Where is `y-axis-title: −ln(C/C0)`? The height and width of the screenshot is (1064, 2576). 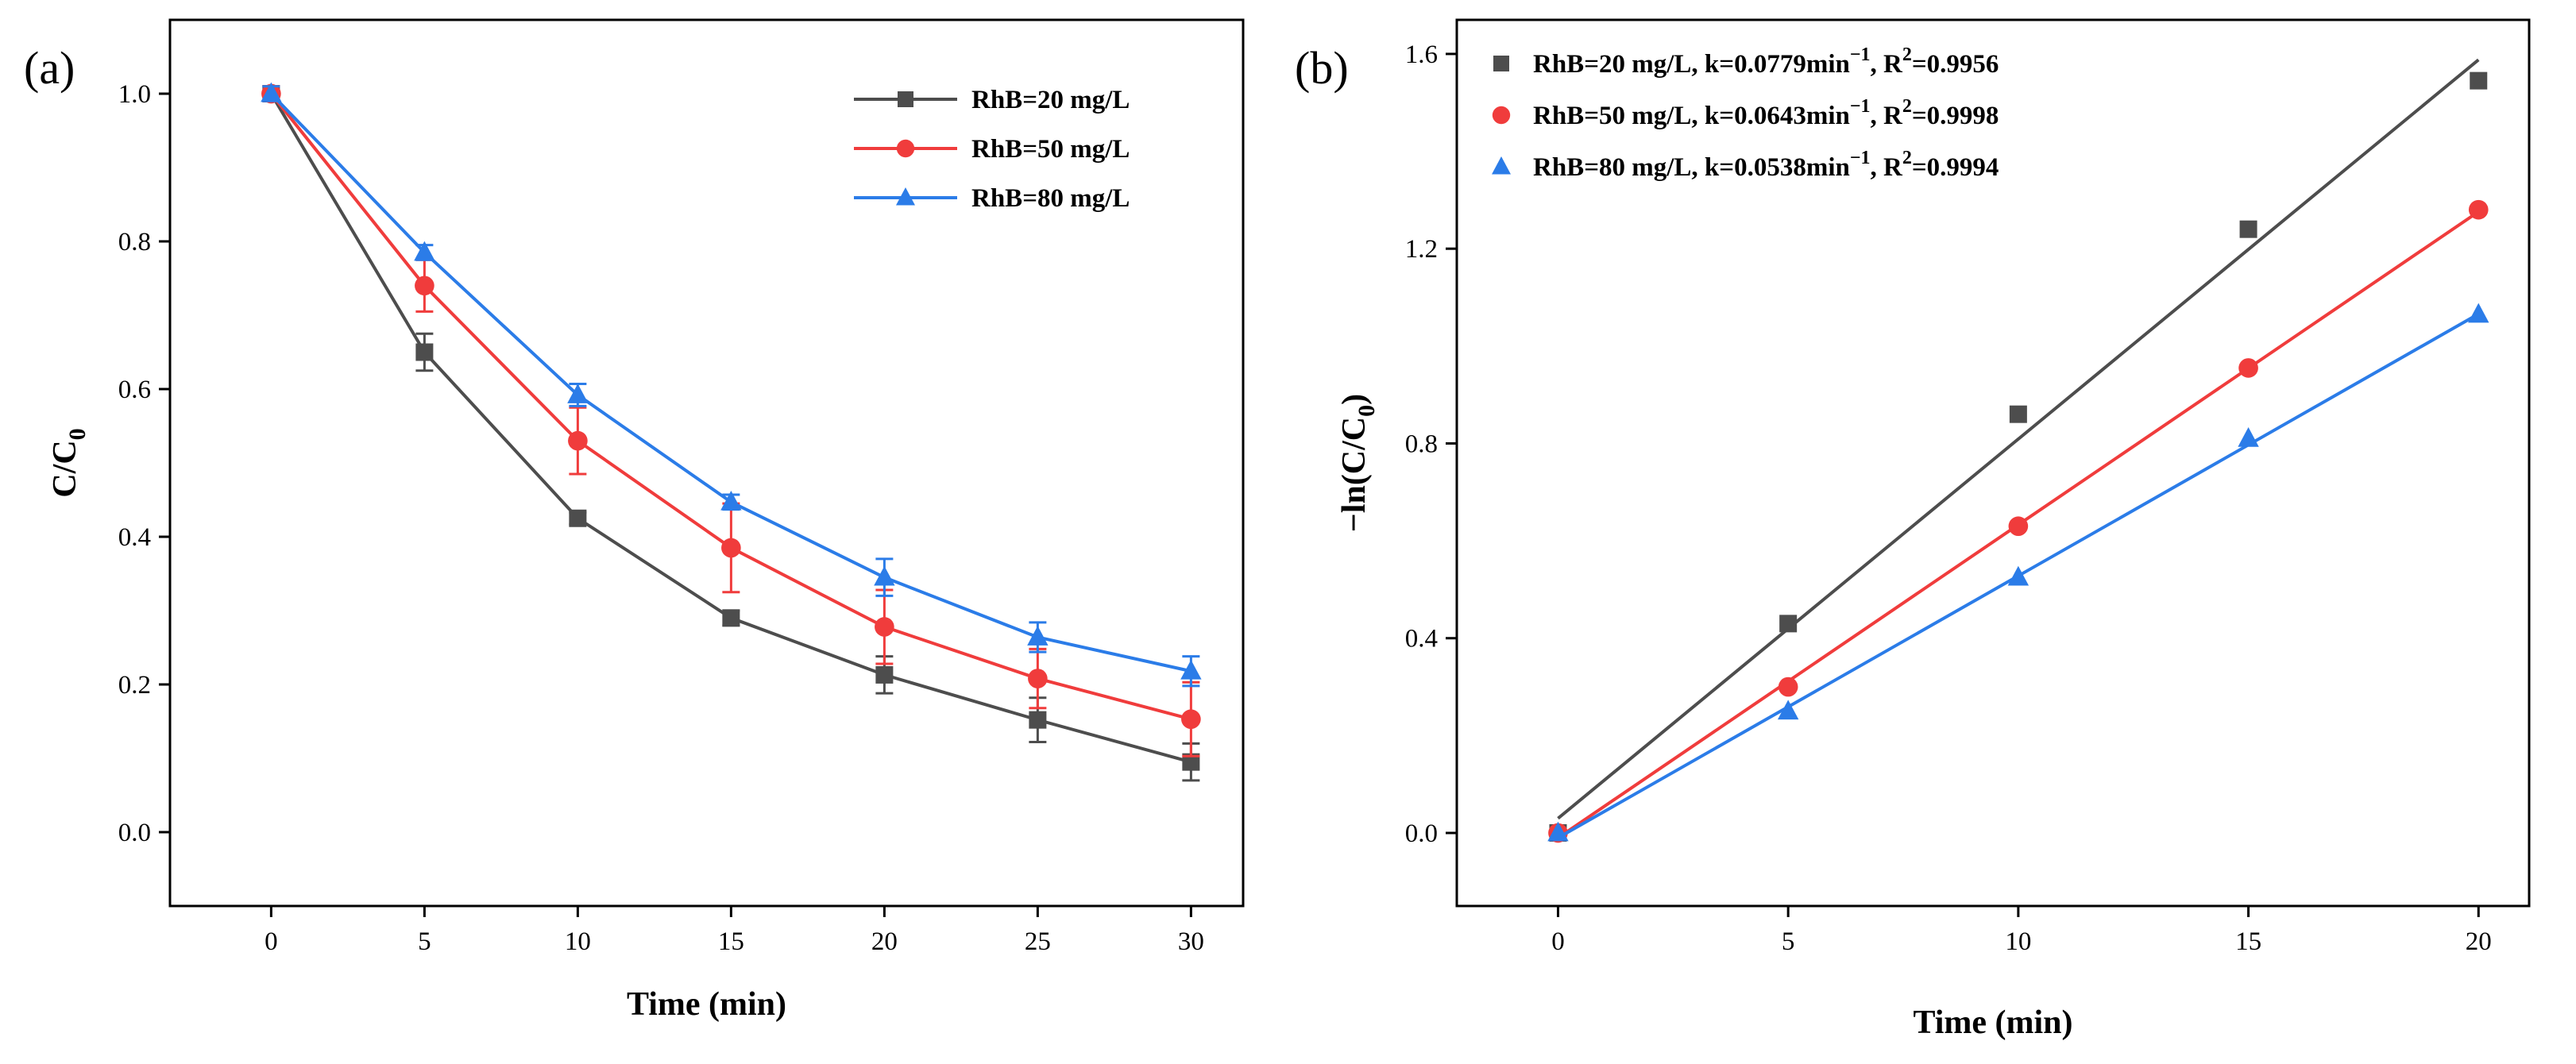
y-axis-title: −ln(C/C0) is located at coordinates (1358, 463).